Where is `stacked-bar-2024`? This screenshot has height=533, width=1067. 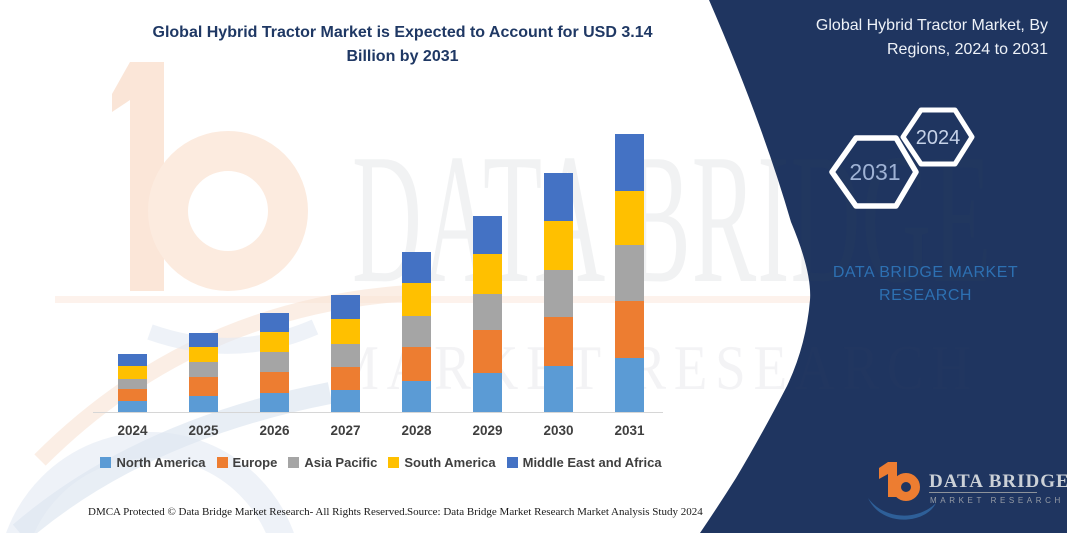 stacked-bar-2024 is located at coordinates (132, 383).